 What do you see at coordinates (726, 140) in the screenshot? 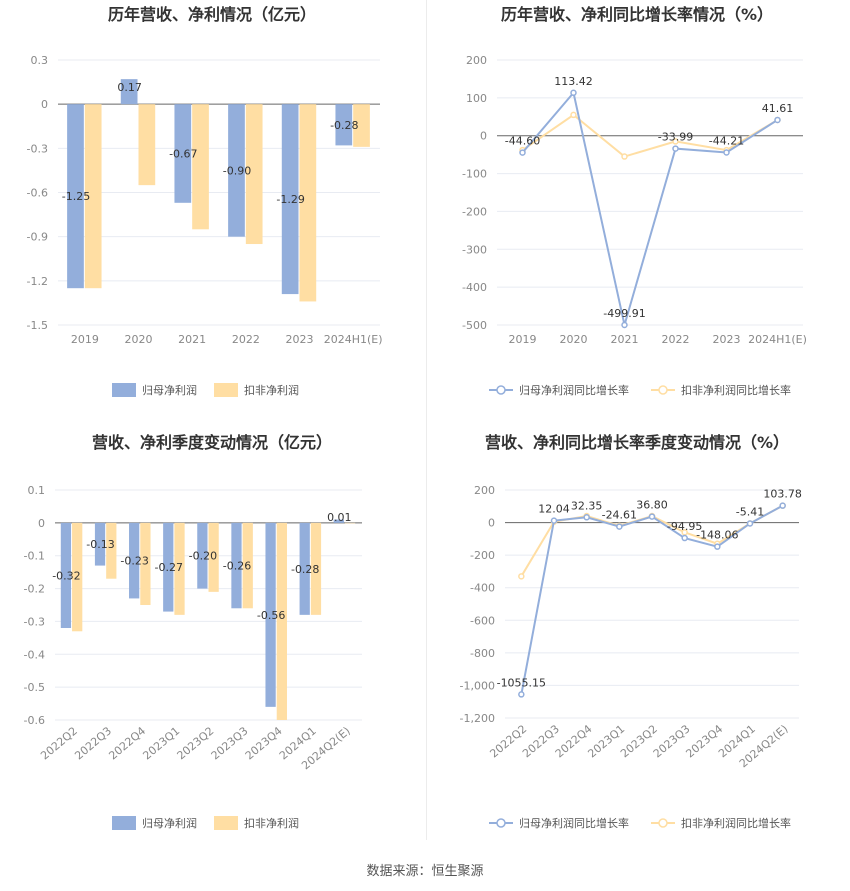
I see `line-data-label: -44.21` at bounding box center [726, 140].